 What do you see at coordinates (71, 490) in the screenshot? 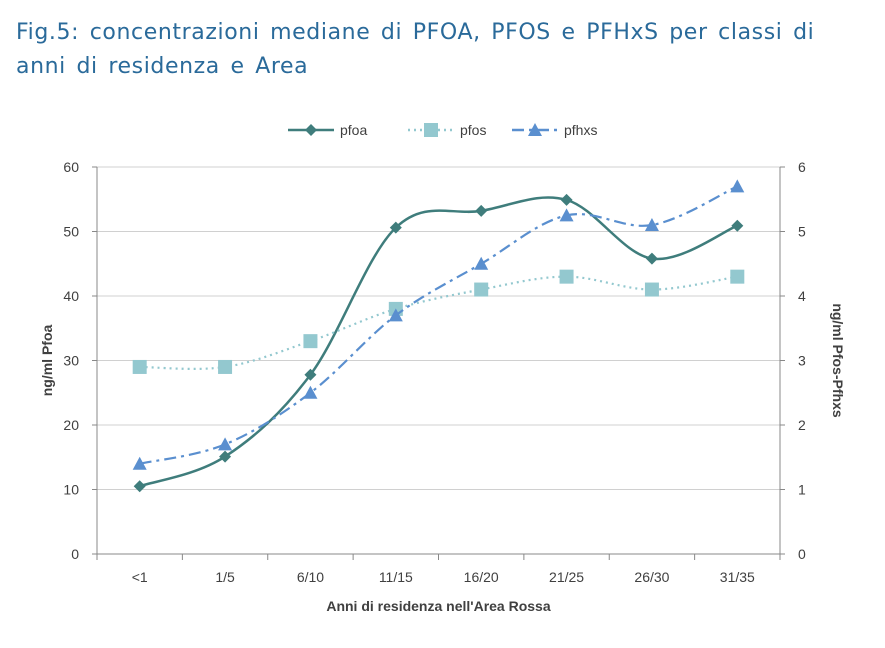
I see `y-tick-label: 10` at bounding box center [71, 490].